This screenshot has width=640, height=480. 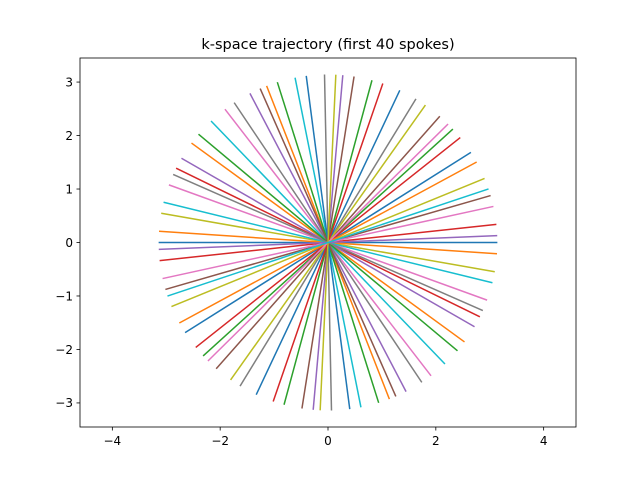 I want to click on y-tick-label: 1, so click(x=69, y=189).